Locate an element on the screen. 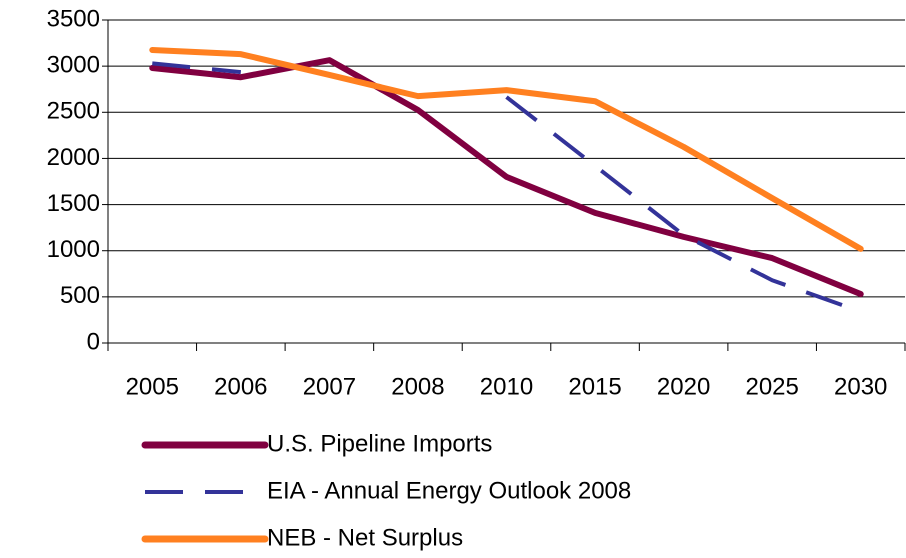 This screenshot has width=906, height=558. x-tick-label: 2007 is located at coordinates (329, 386).